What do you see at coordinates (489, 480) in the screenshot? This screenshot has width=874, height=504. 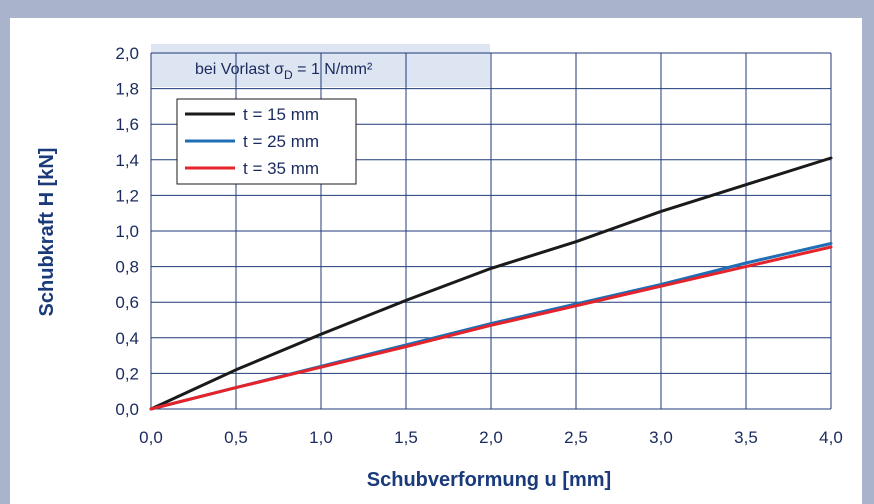 I see `x-axis-title: Schubverformung u [mm]` at bounding box center [489, 480].